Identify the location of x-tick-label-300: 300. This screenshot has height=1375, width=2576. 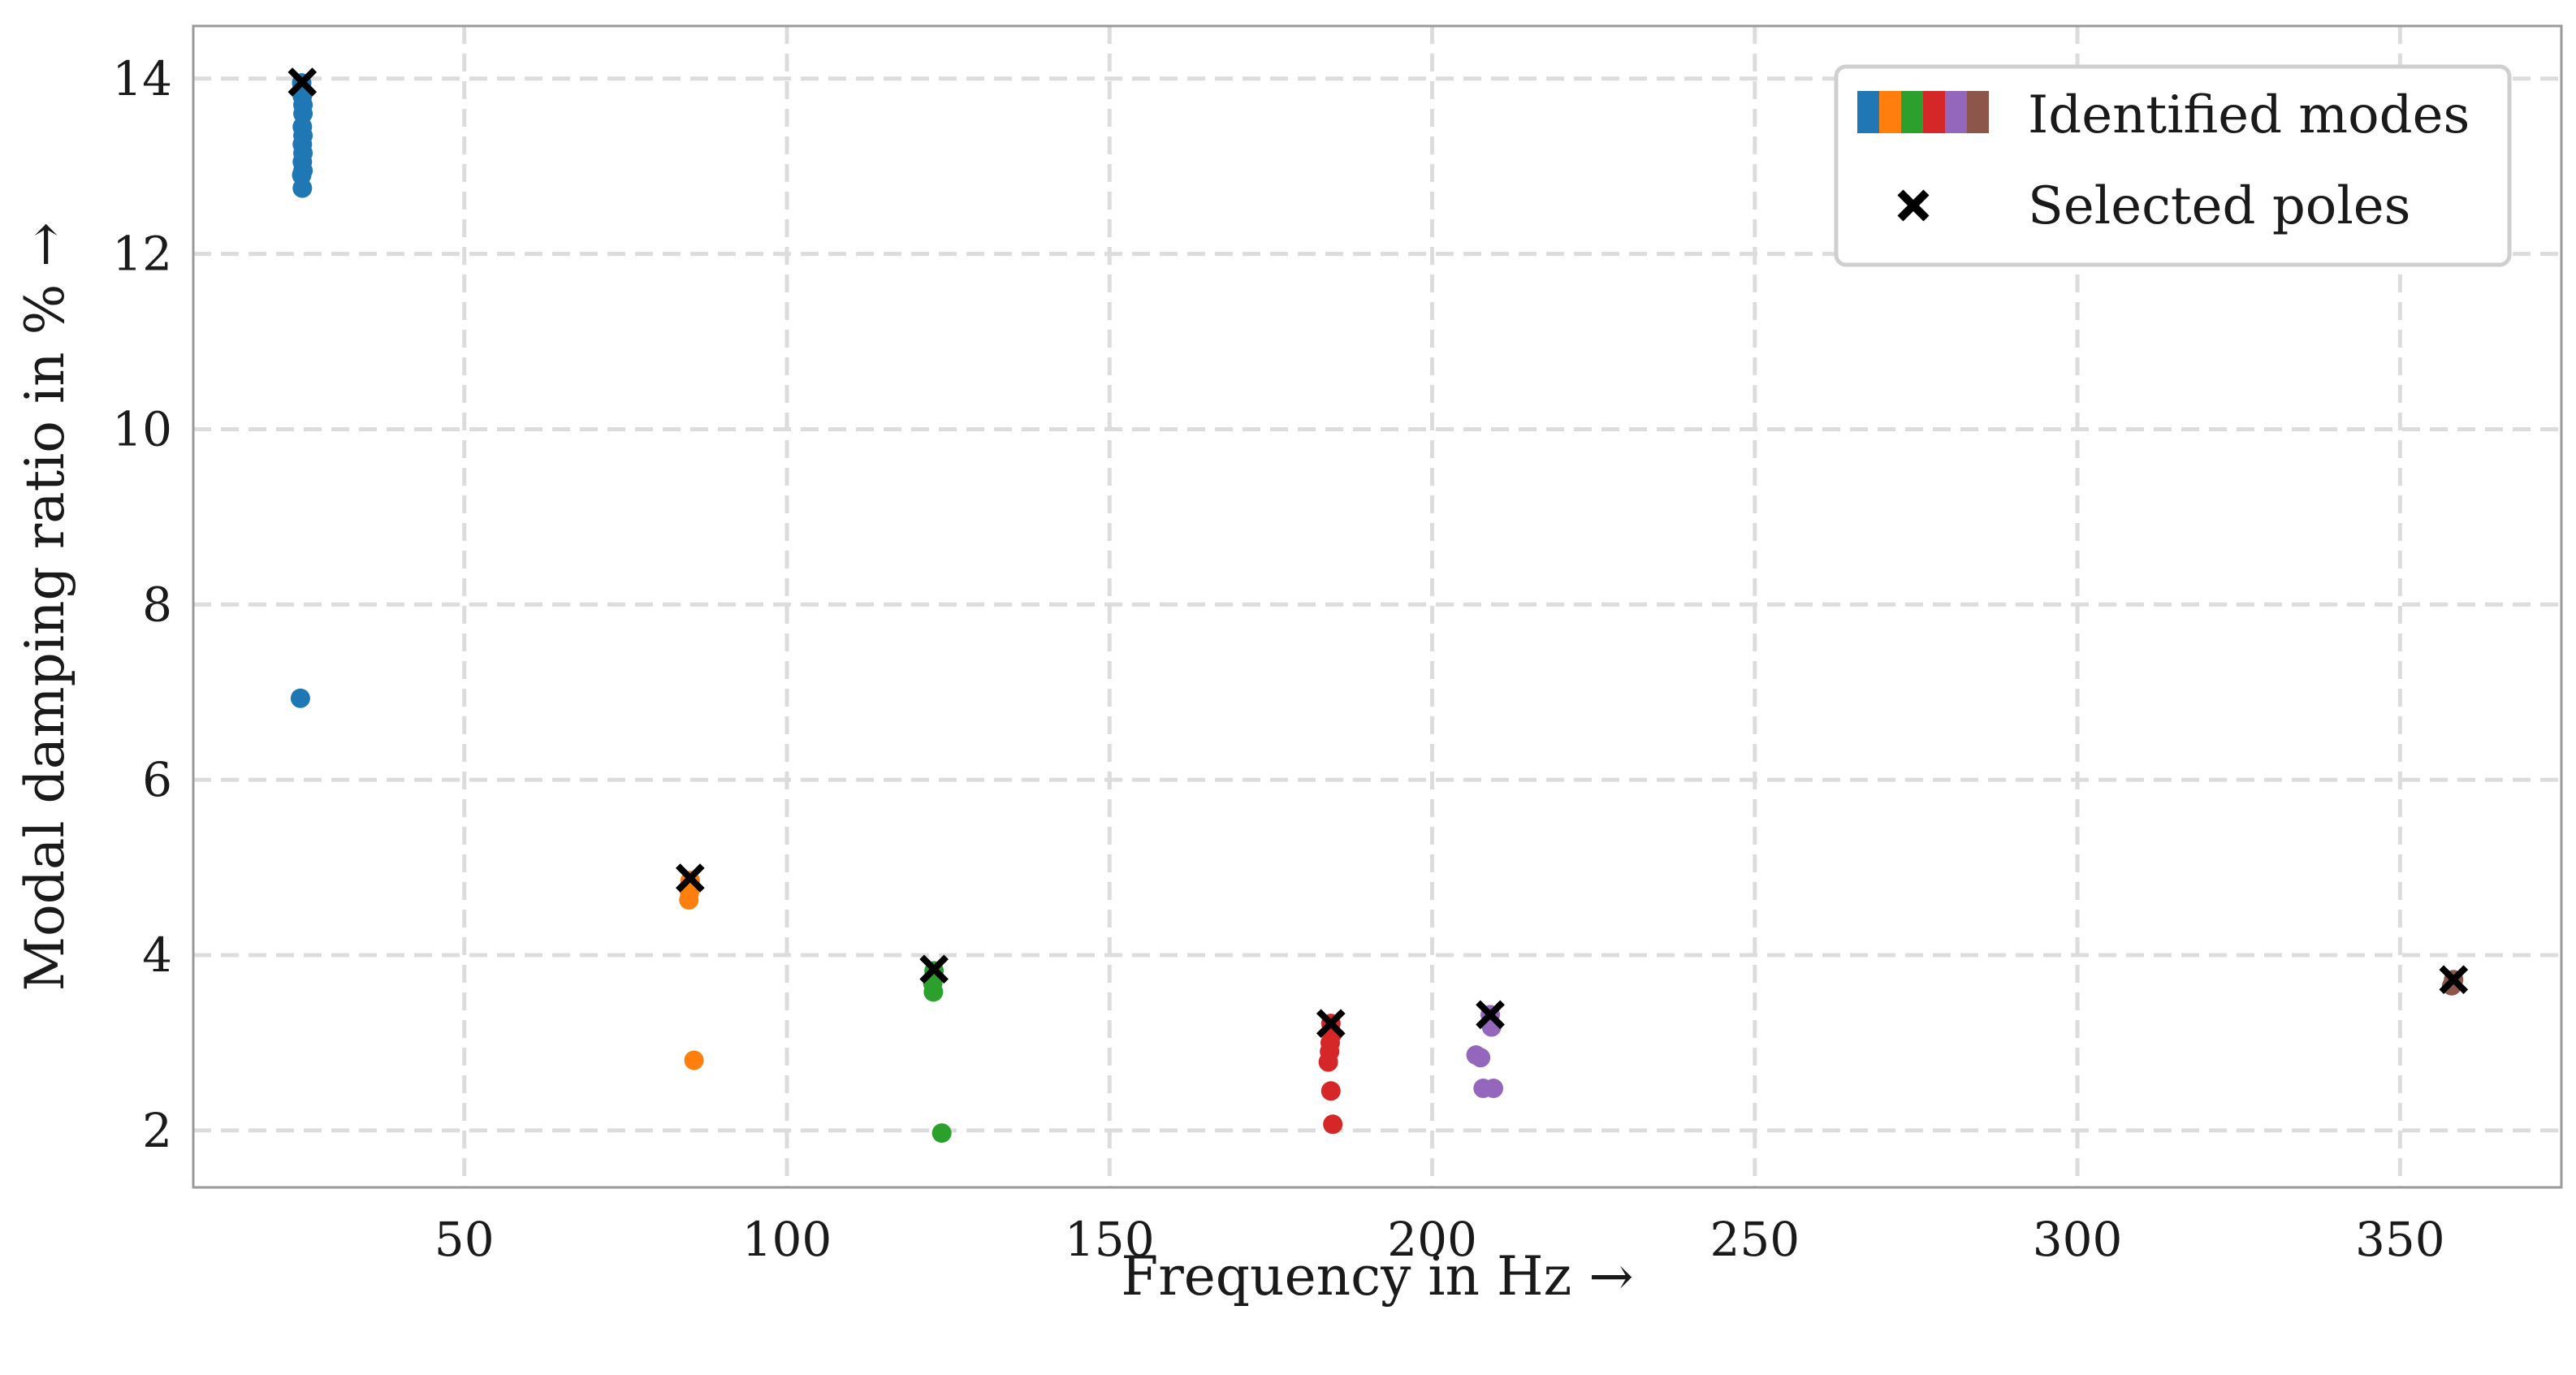
(2078, 1240).